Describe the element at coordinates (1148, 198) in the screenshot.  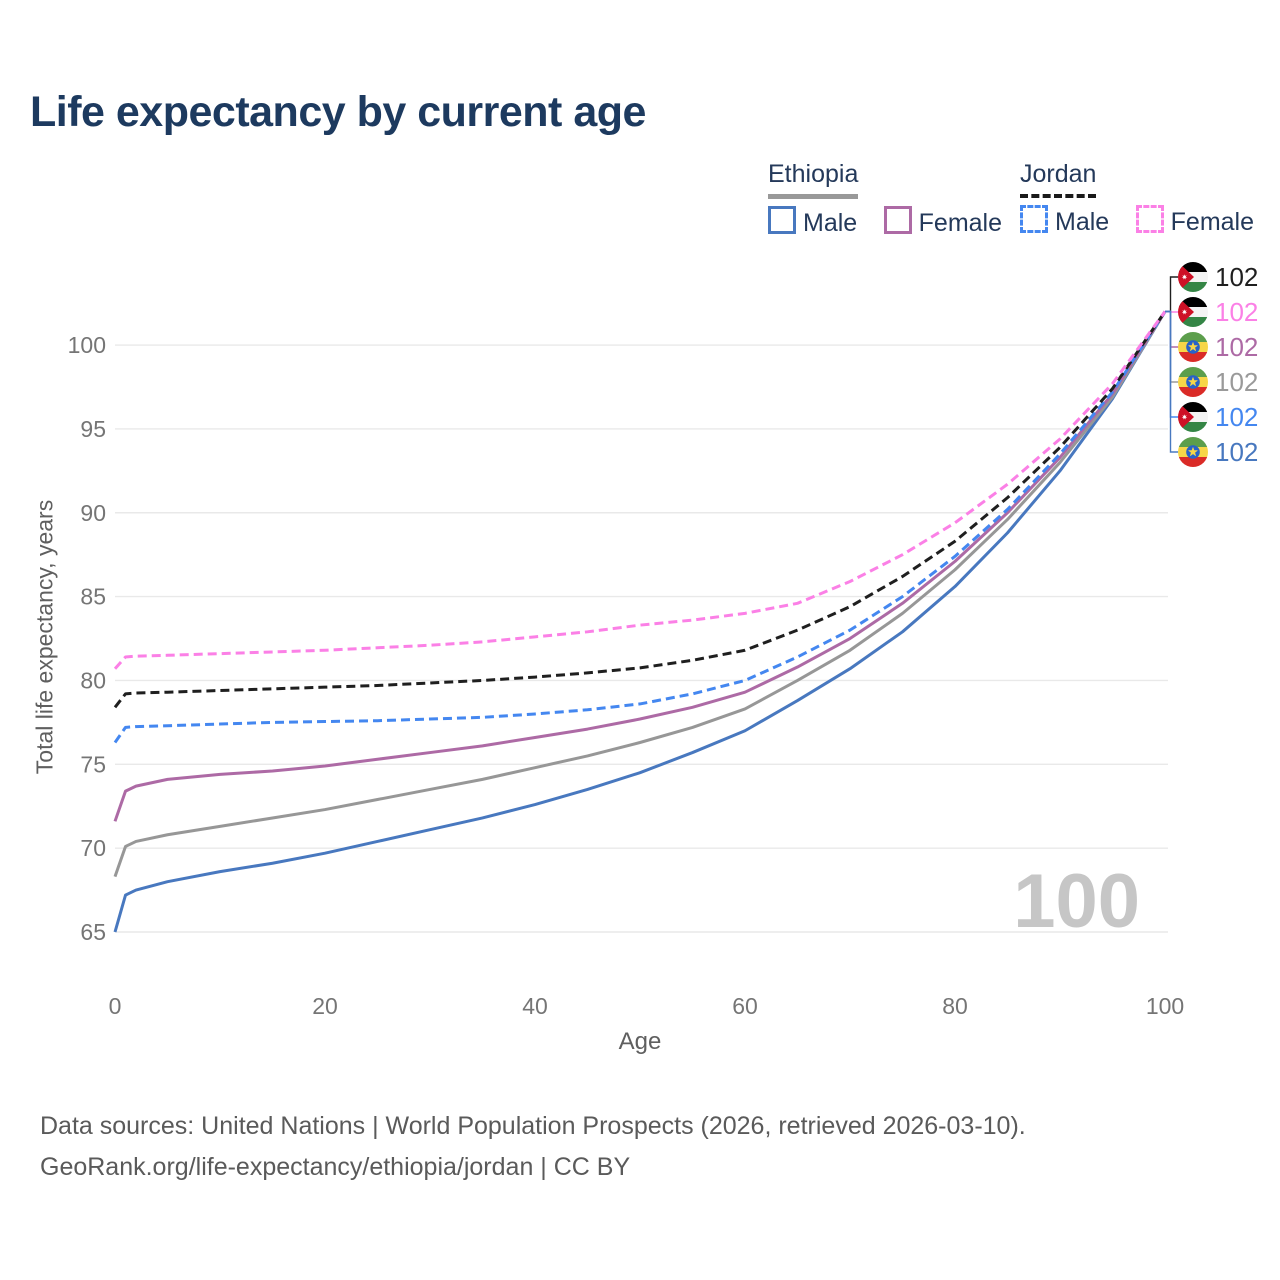
I see `legend-group-jordan: Jordan Male Female` at that location.